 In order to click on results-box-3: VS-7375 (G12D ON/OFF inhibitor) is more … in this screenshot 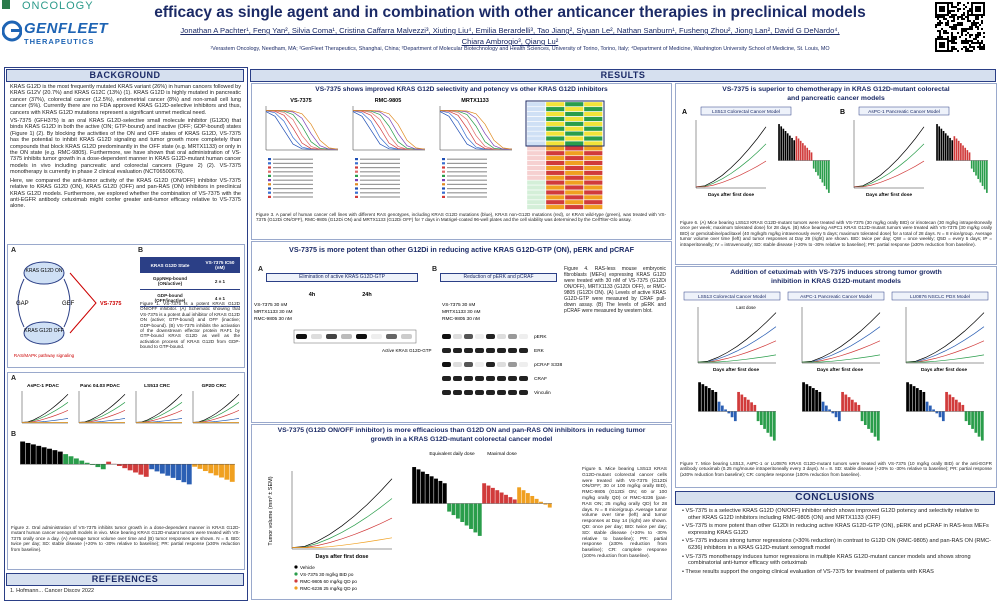, I will do `click(461, 512)`.